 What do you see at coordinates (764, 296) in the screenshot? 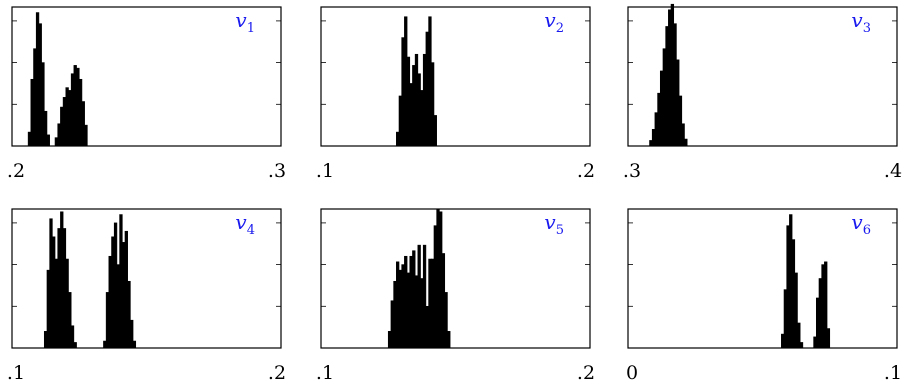
I see `panel-v6: 0 .1 v6` at bounding box center [764, 296].